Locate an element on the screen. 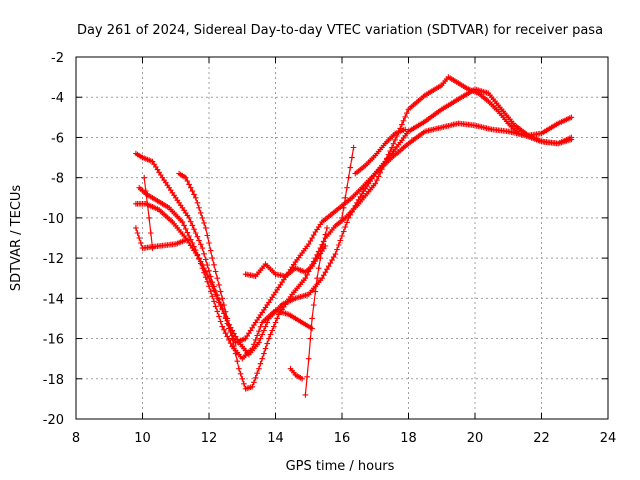  y-tick-label: -20 is located at coordinates (53, 420).